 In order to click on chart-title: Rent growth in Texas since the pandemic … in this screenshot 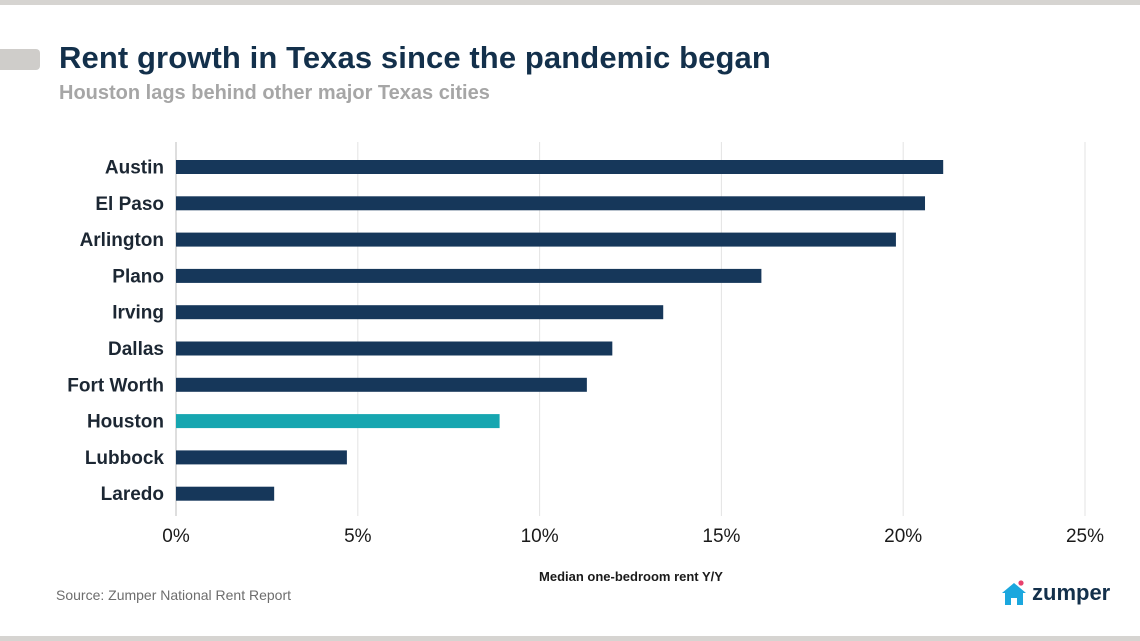, I will do `click(415, 57)`.